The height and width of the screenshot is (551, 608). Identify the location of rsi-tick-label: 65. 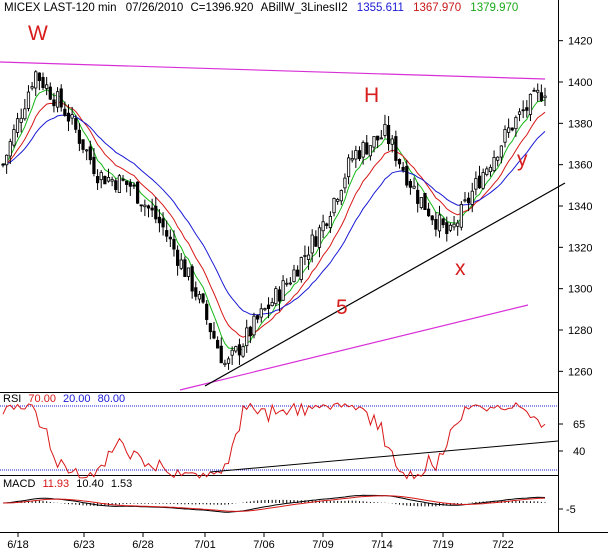
(579, 425).